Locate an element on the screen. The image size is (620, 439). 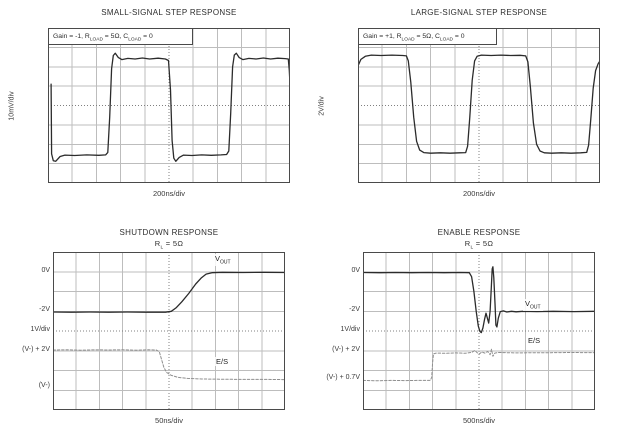
test-conditions-label: Gain = -1, RLOAD = 5Ω, CLOAD = 0 is located at coordinates (120, 36).